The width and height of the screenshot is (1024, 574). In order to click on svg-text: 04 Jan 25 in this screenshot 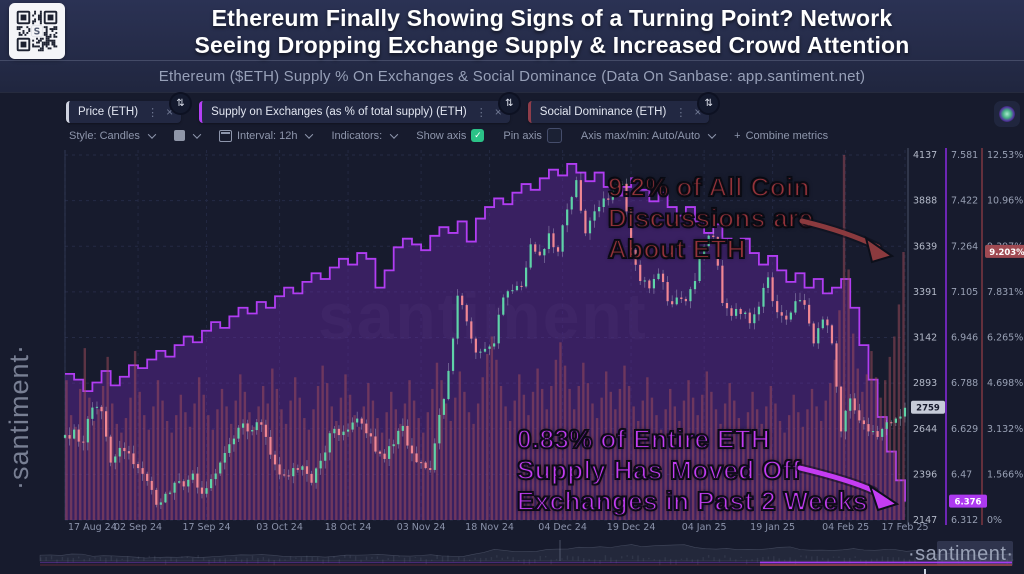, I will do `click(704, 527)`.